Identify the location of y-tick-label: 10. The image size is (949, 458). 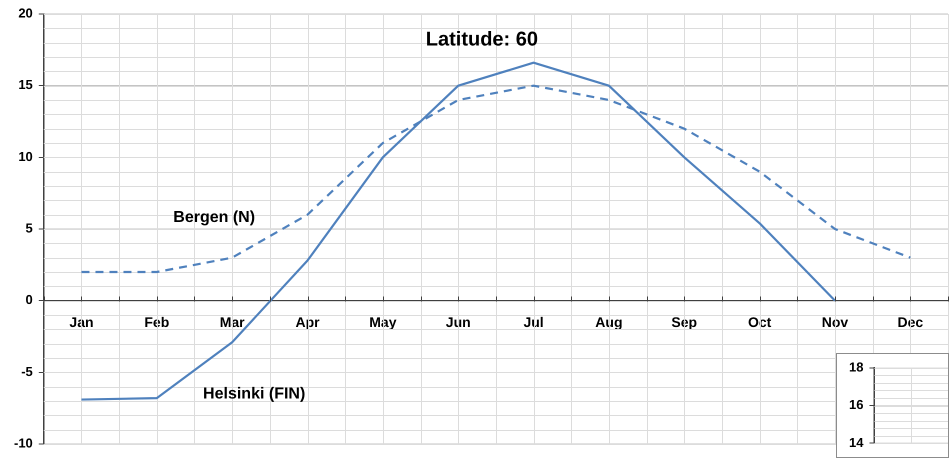
(25, 156).